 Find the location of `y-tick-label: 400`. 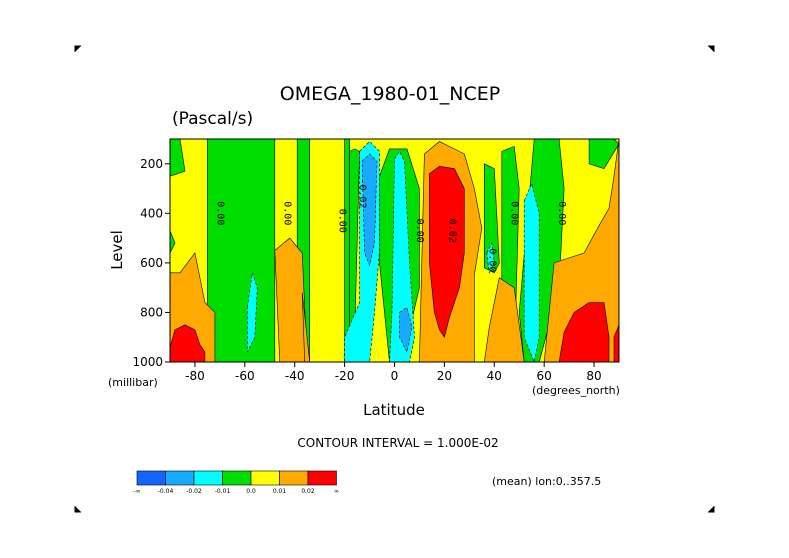

y-tick-label: 400 is located at coordinates (151, 213).